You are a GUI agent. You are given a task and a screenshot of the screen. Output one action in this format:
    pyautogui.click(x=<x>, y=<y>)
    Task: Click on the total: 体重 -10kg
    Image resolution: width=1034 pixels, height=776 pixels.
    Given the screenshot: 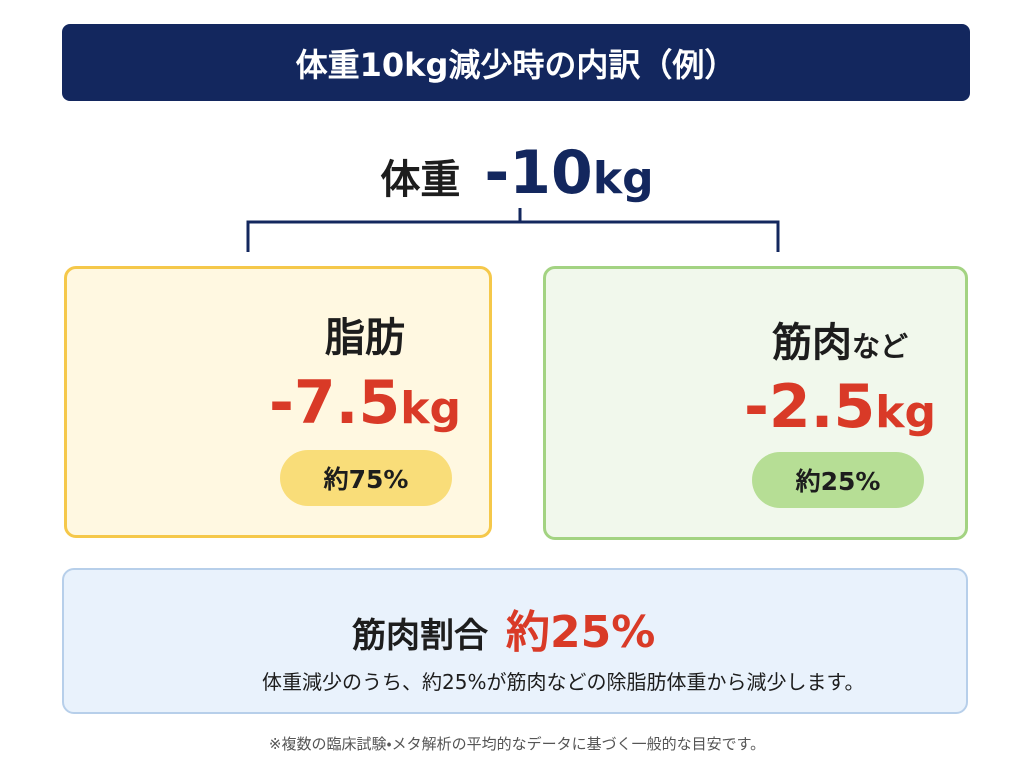 What is the action you would take?
    pyautogui.click(x=517, y=173)
    